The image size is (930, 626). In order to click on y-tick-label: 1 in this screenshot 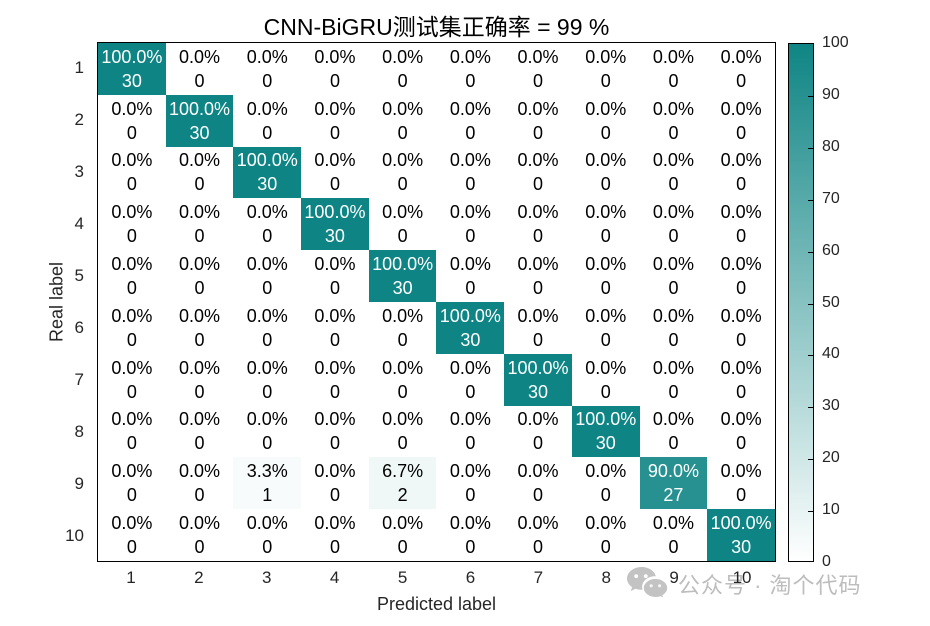, I will do `click(79, 67)`.